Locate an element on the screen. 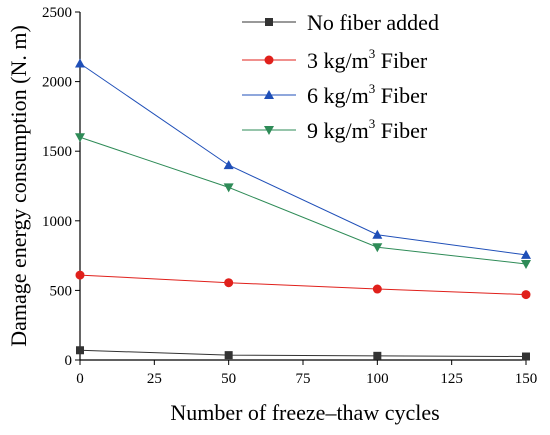  legend-item: 6 kg/m3 Fiber is located at coordinates (335, 94).